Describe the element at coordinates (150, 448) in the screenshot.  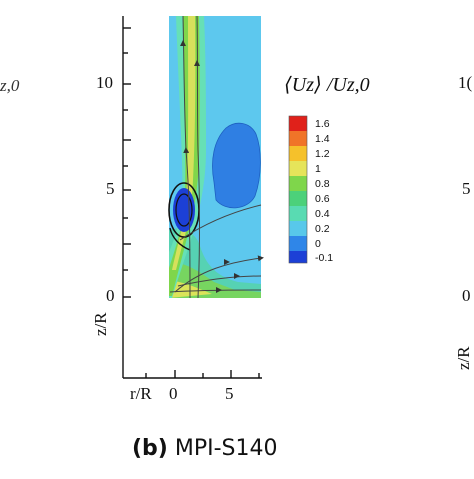
I see `caption-tag: (b)` at that location.